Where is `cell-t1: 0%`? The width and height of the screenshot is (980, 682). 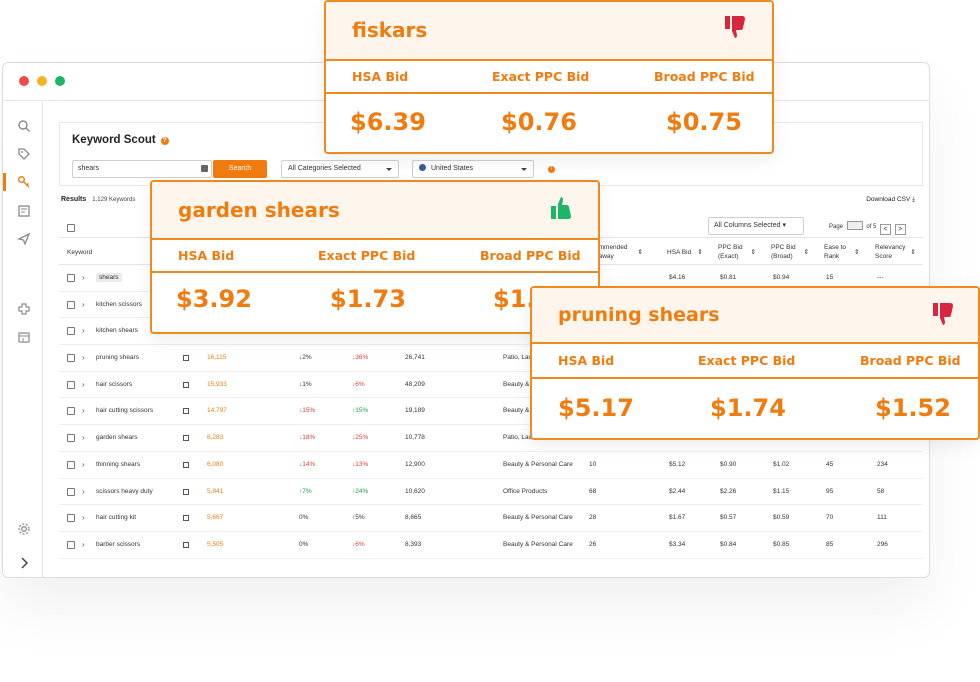
cell-t1: 0% is located at coordinates (304, 518).